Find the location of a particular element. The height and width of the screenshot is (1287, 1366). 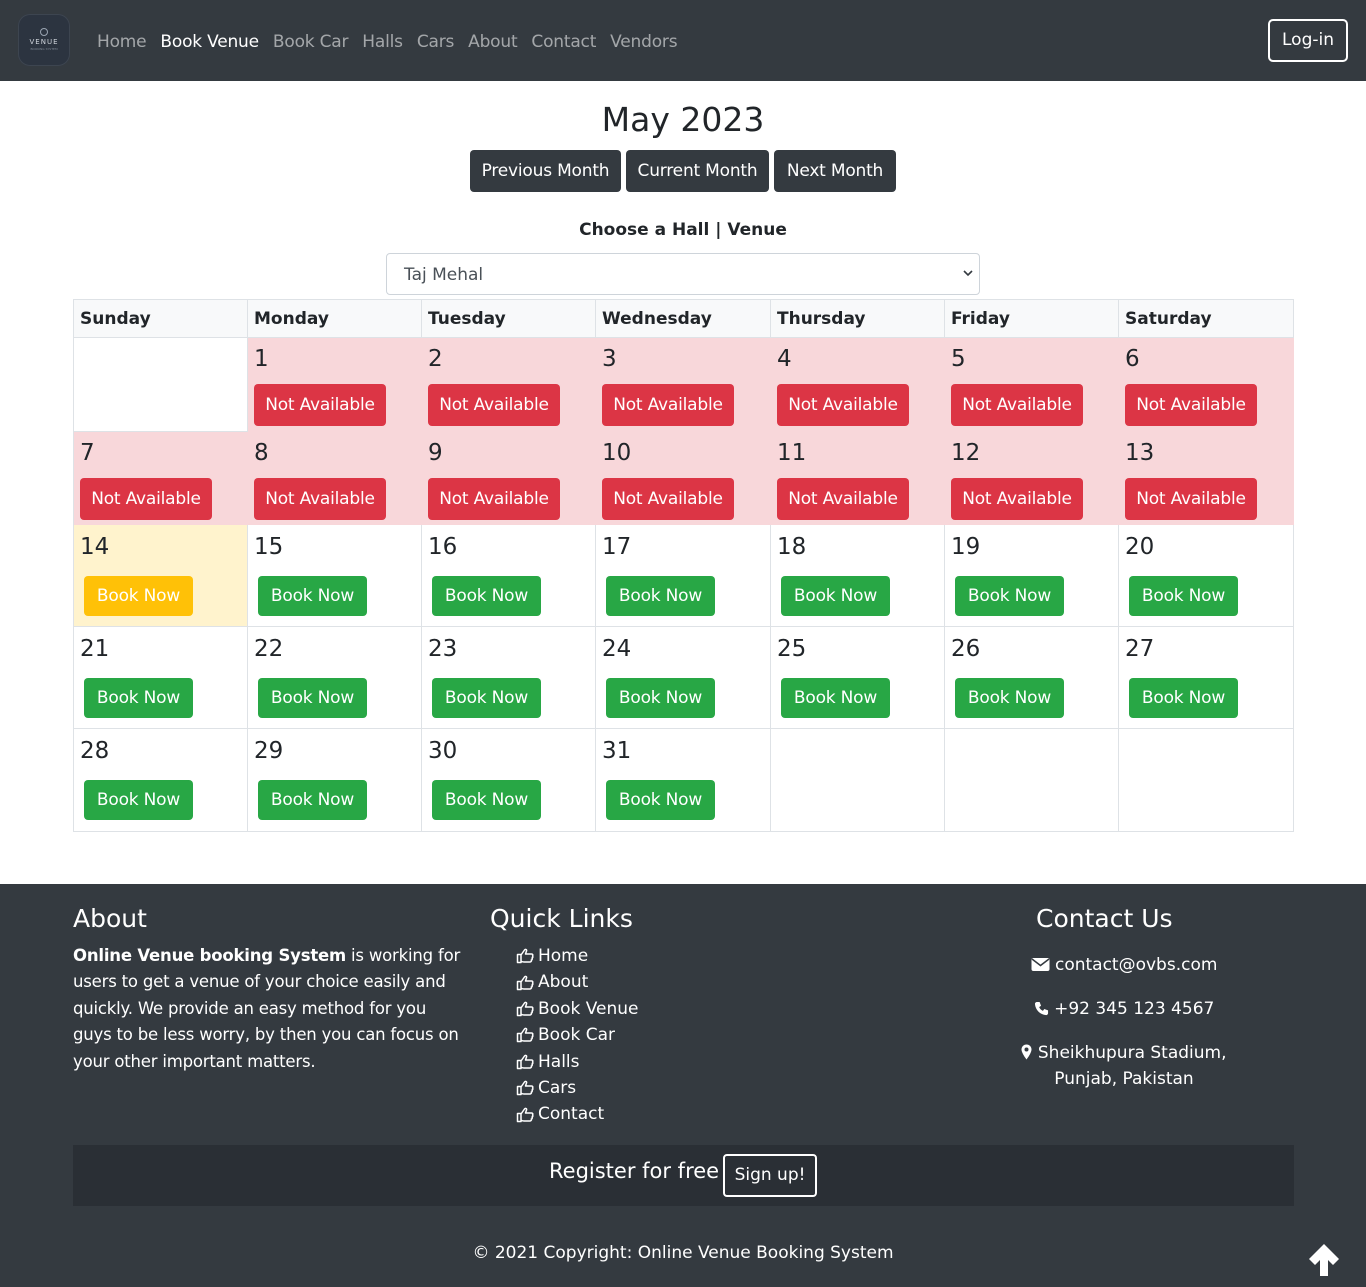

quick-link-about: About is located at coordinates (577, 982).